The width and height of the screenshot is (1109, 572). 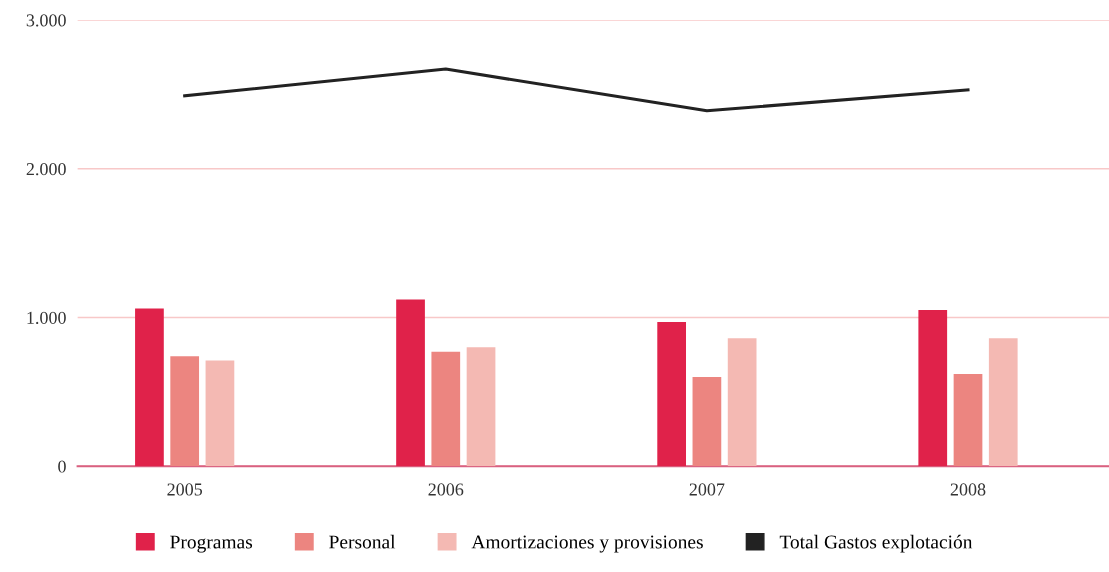 I want to click on y-tick-label: 0, so click(x=62, y=466).